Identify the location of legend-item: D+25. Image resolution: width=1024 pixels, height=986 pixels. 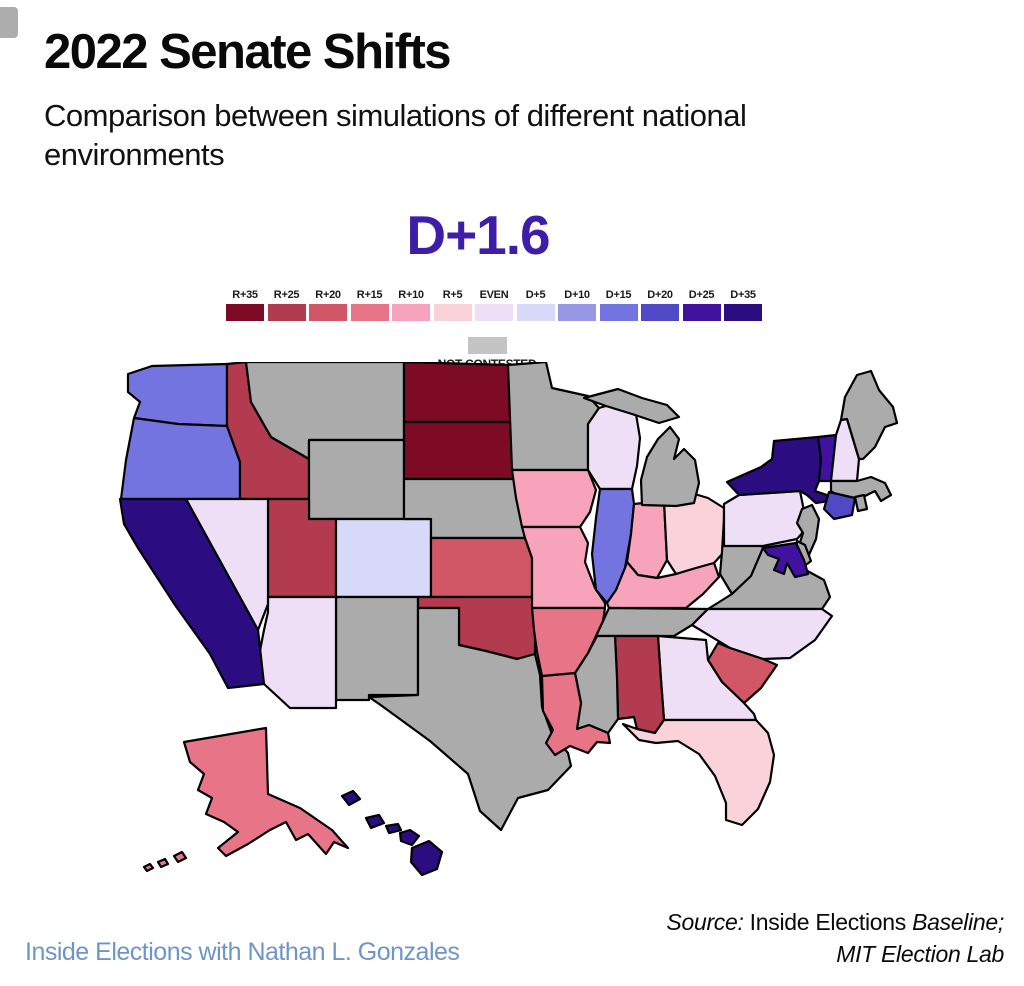
(701, 305).